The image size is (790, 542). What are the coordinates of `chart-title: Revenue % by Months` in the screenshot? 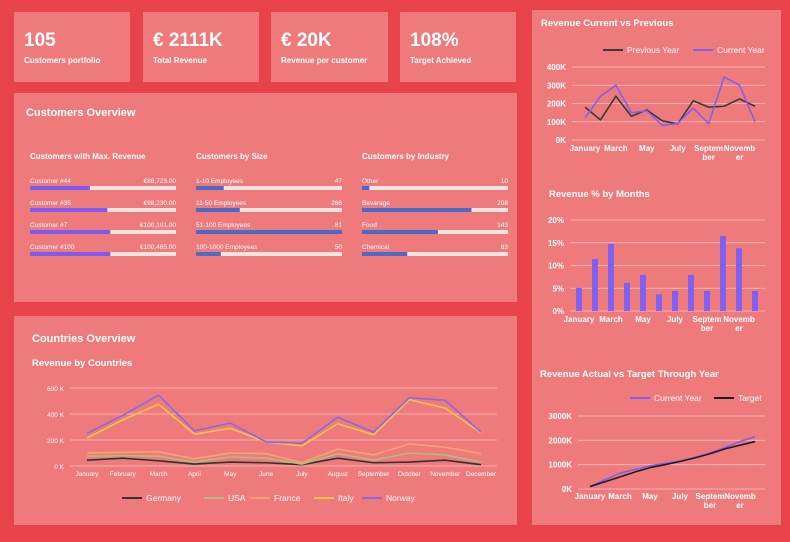 It's located at (599, 194).